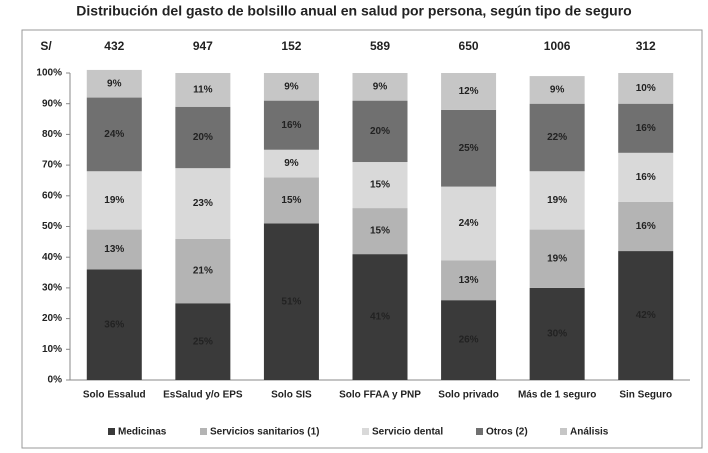 Image resolution: width=708 pixels, height=453 pixels. Describe the element at coordinates (114, 46) in the screenshot. I see `total-label: 432` at that location.